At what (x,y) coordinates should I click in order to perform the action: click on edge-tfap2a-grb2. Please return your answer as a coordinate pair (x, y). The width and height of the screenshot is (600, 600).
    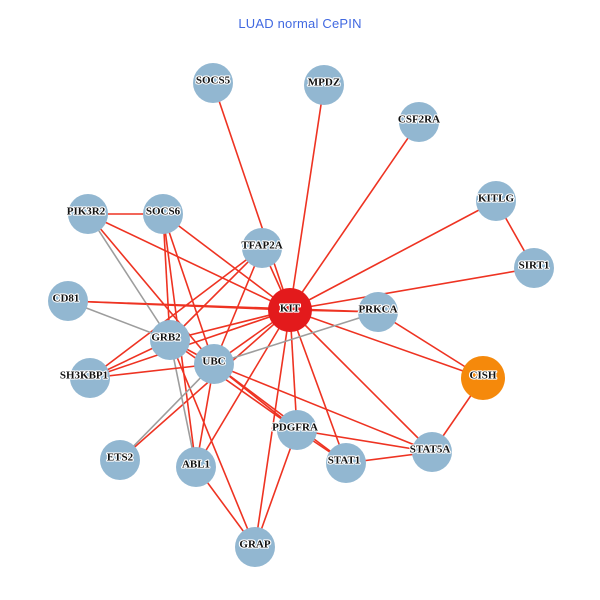
    Looking at the image, I should click on (216, 294).